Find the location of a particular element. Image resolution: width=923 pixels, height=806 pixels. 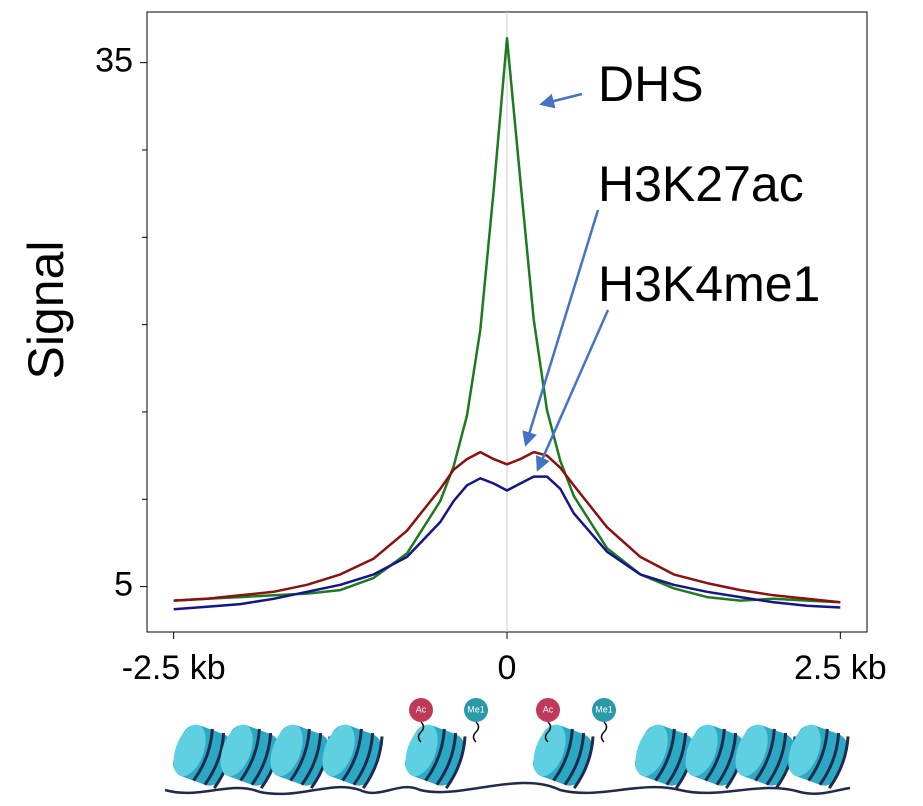

x-tick-label: -2.5 kb is located at coordinates (174, 668).